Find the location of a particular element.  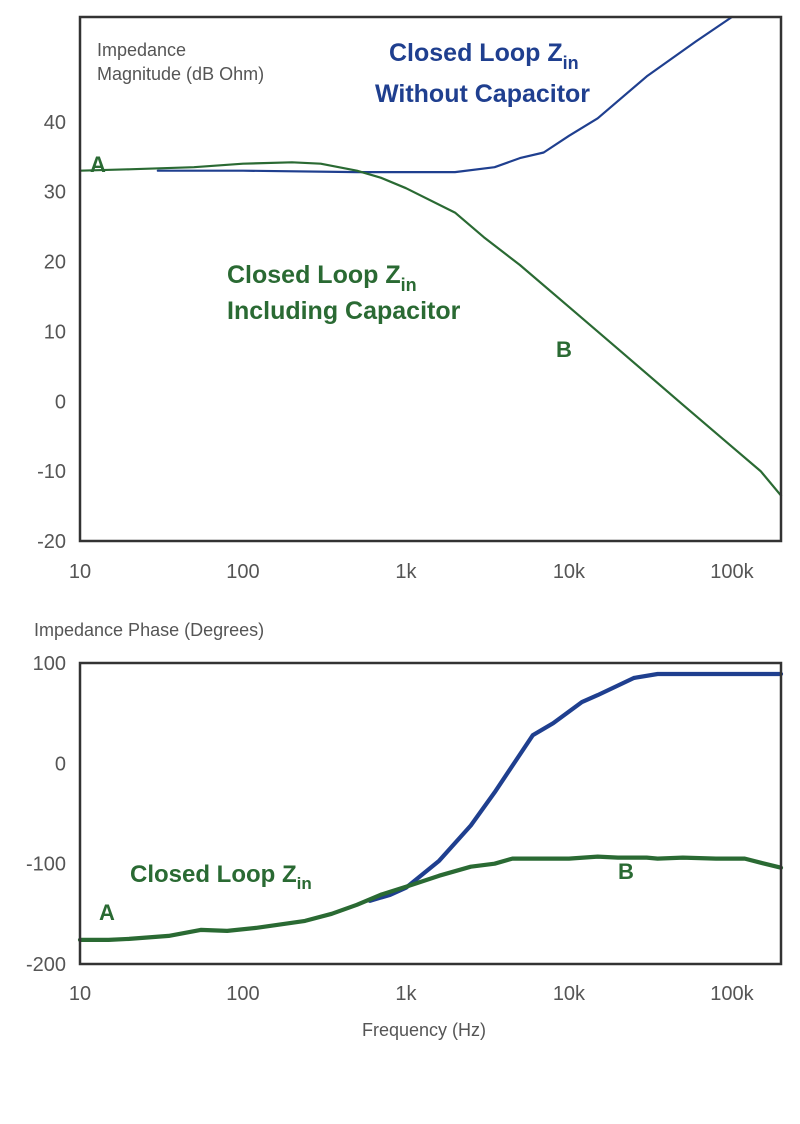

annotation-including-capacitor-line1: Closed Loop Zin is located at coordinates (322, 278).